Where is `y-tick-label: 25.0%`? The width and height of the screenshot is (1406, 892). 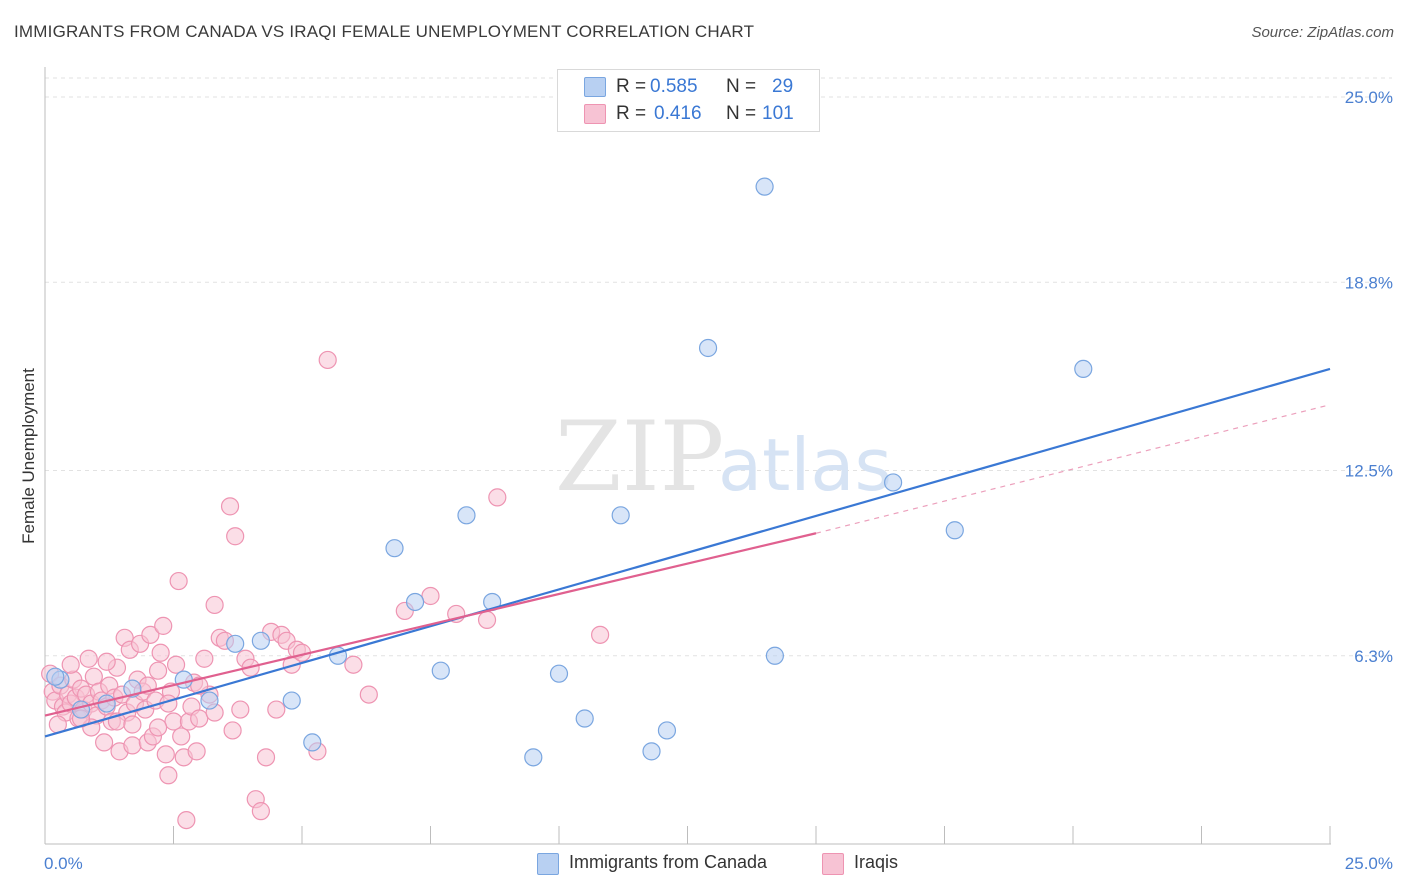
y-tick-label: 25.0% is located at coordinates (1369, 97).